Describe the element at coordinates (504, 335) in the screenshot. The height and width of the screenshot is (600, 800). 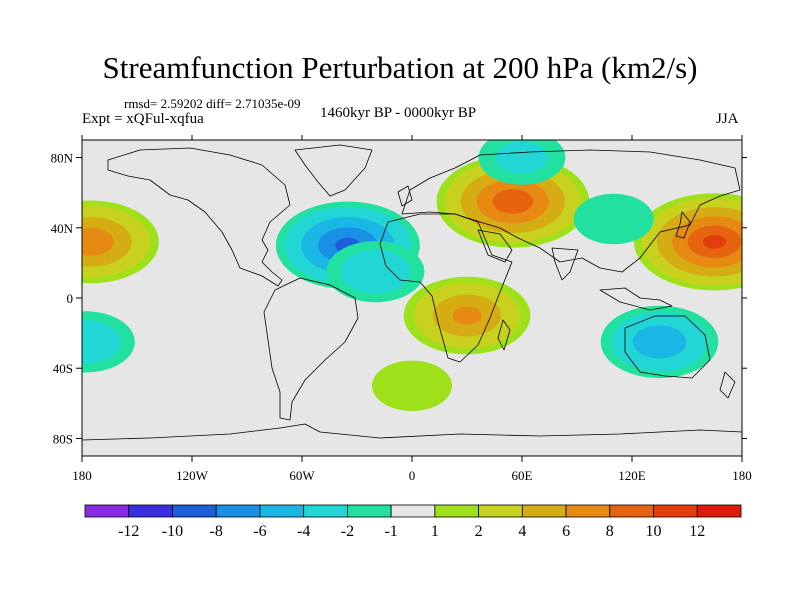
I see `coastline-madagascar` at that location.